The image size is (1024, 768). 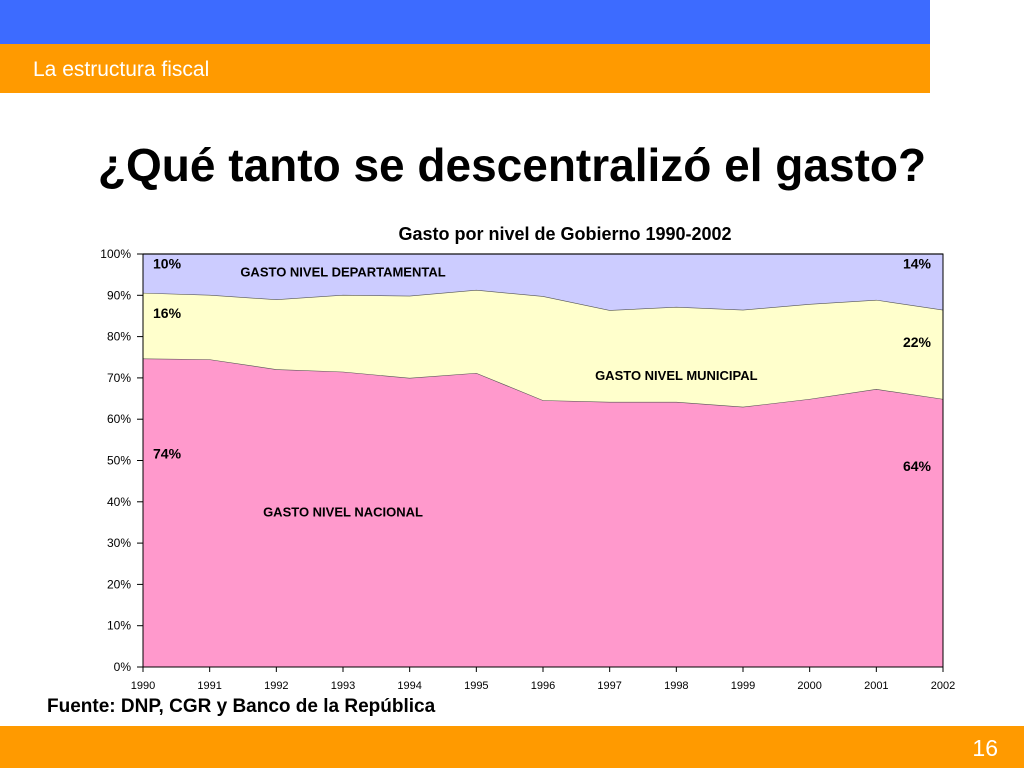 I want to click on x-tick-label: 1997, so click(x=609, y=686).